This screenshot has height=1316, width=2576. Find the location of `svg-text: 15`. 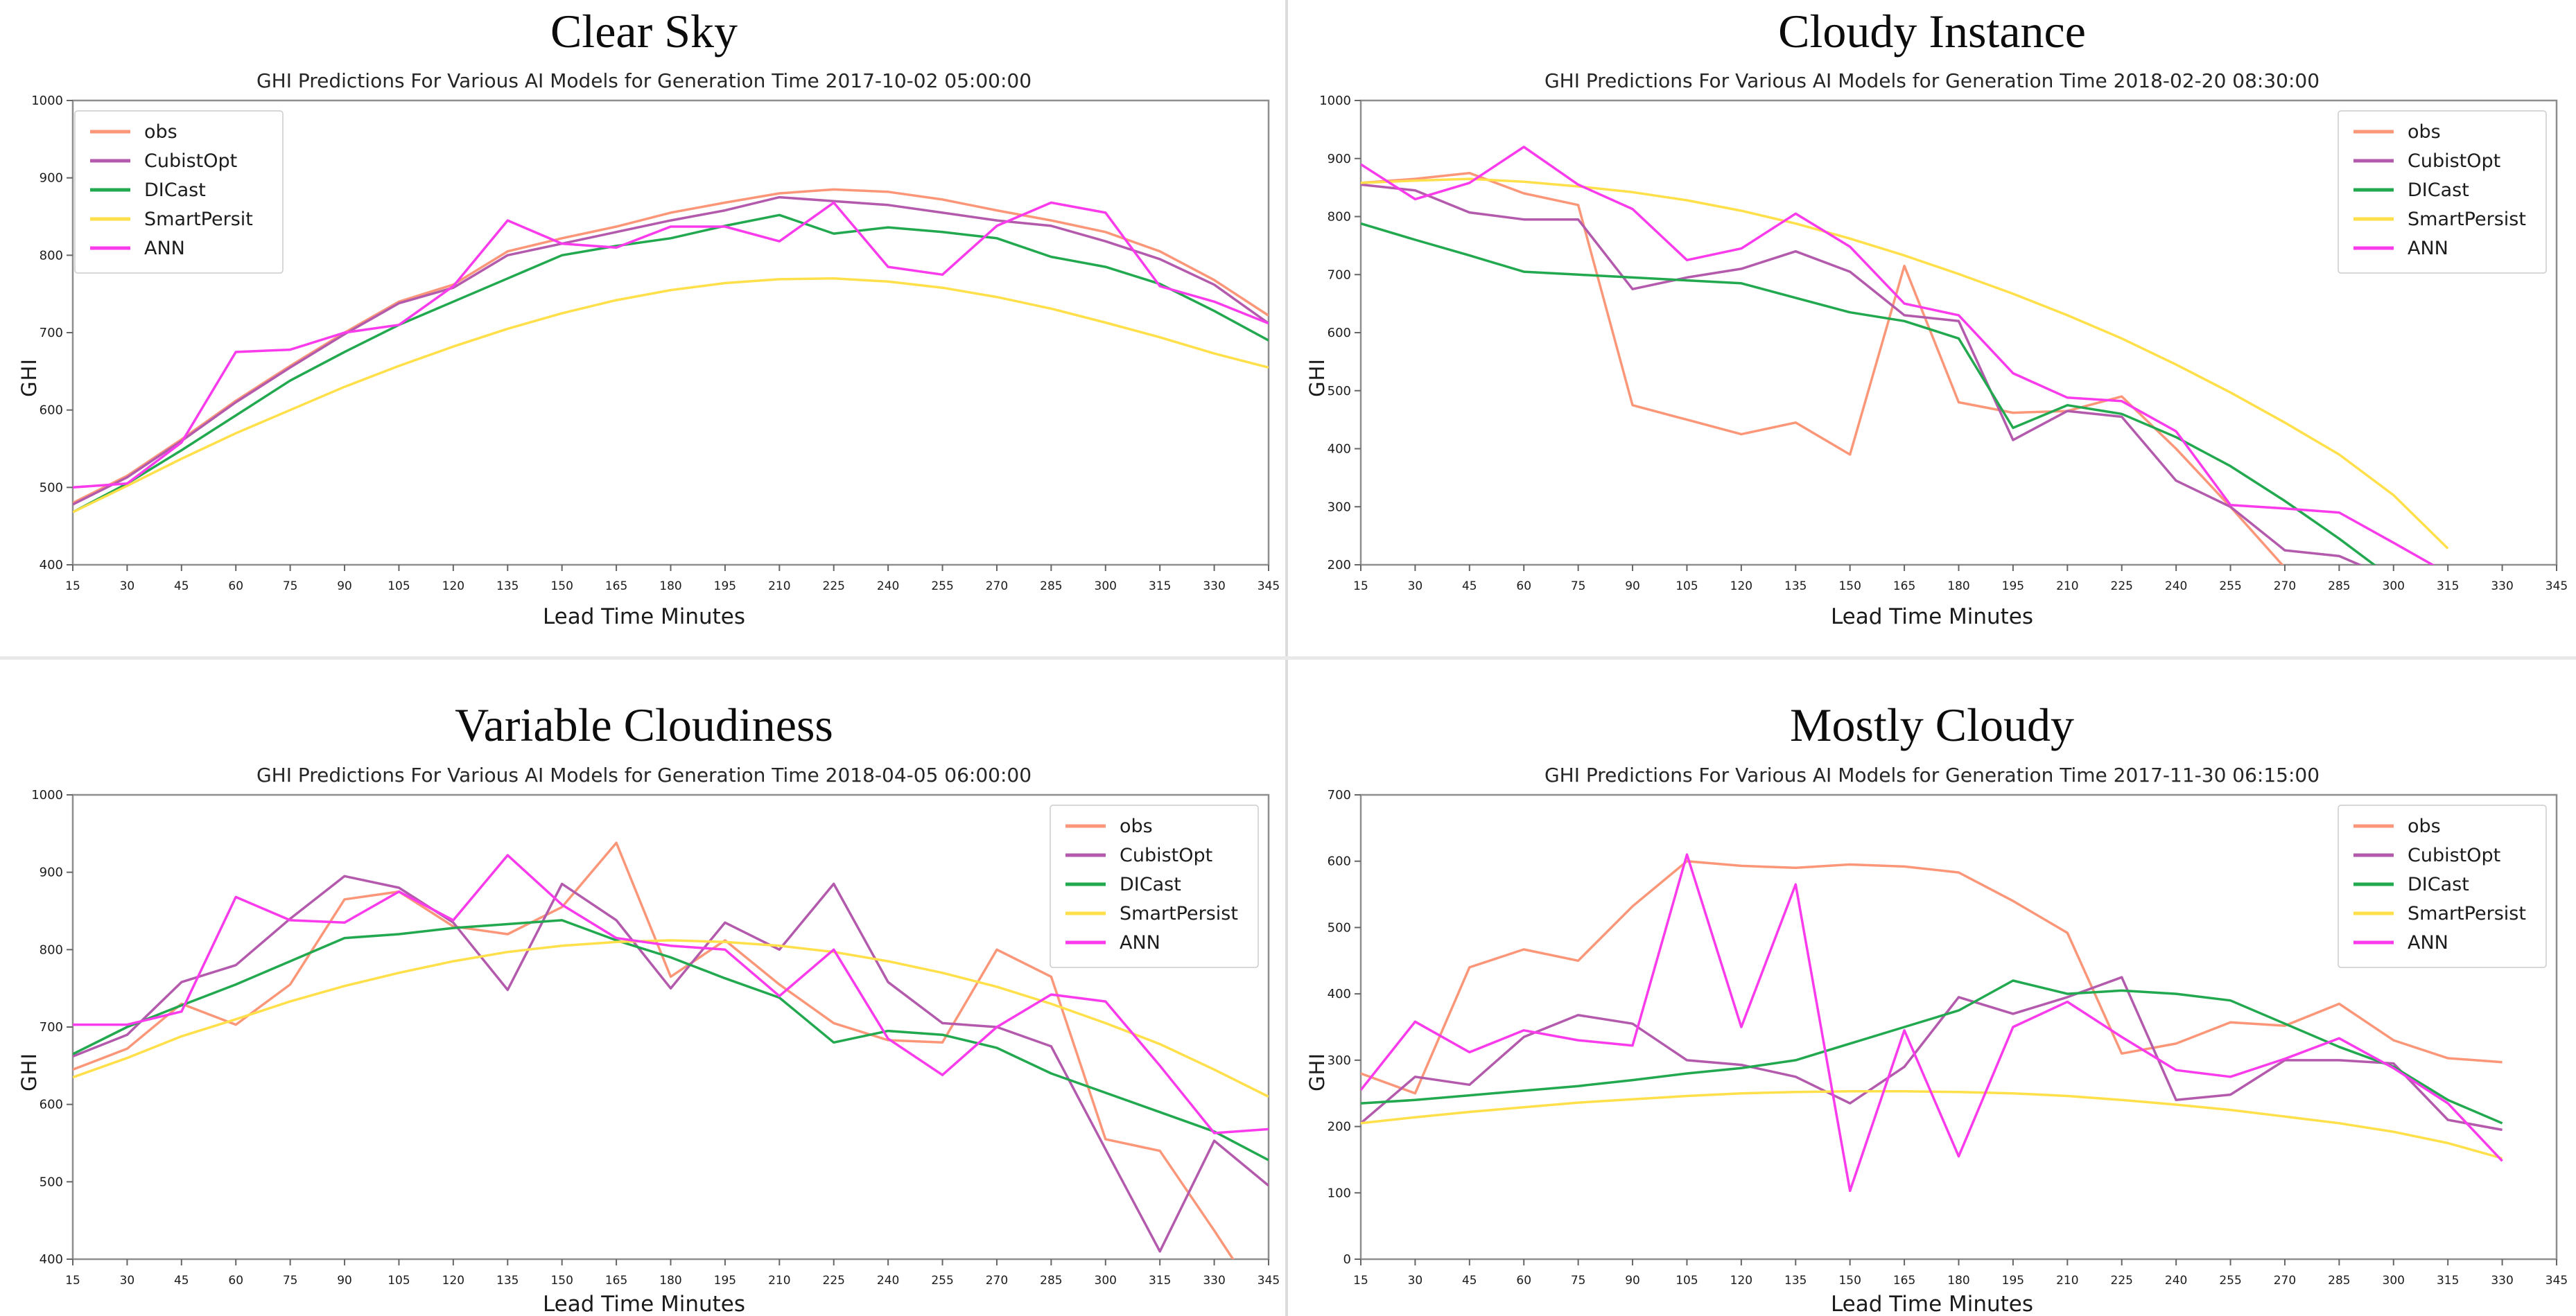

svg-text: 15 is located at coordinates (72, 1281).